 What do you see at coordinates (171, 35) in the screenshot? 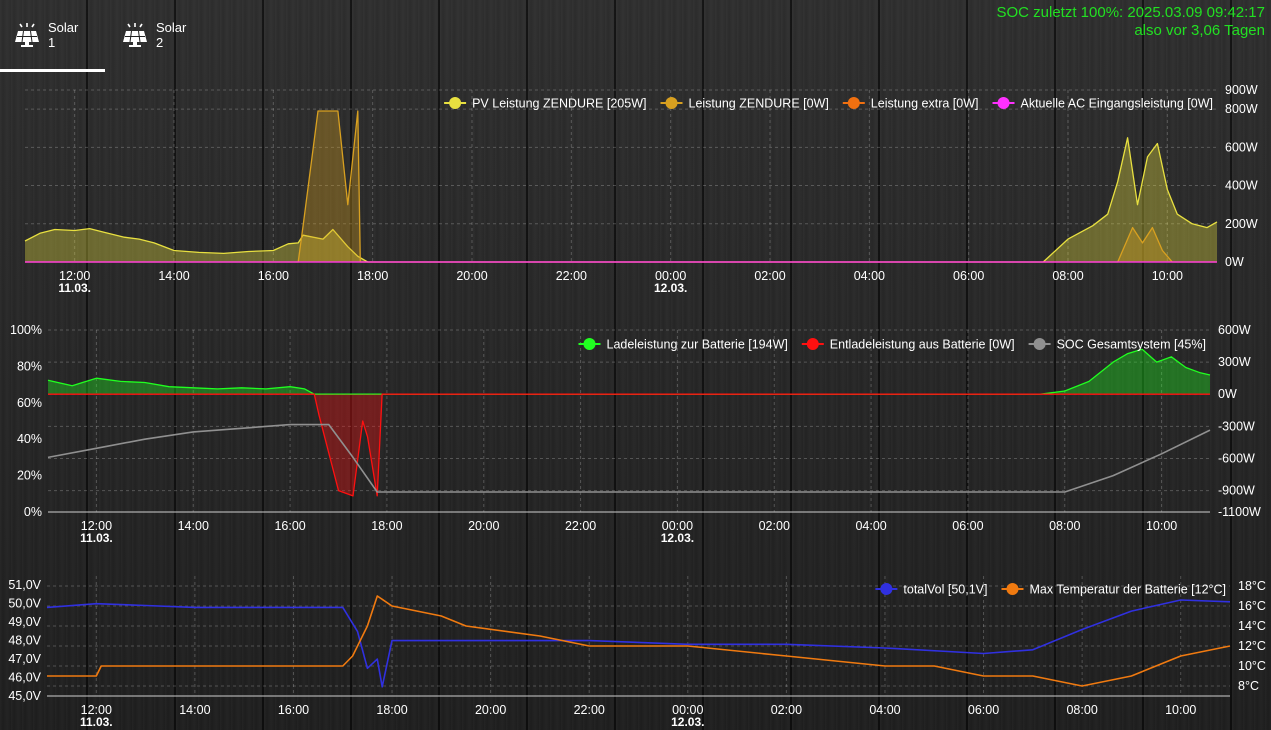
I see `tab-label: Solar 2` at bounding box center [171, 35].